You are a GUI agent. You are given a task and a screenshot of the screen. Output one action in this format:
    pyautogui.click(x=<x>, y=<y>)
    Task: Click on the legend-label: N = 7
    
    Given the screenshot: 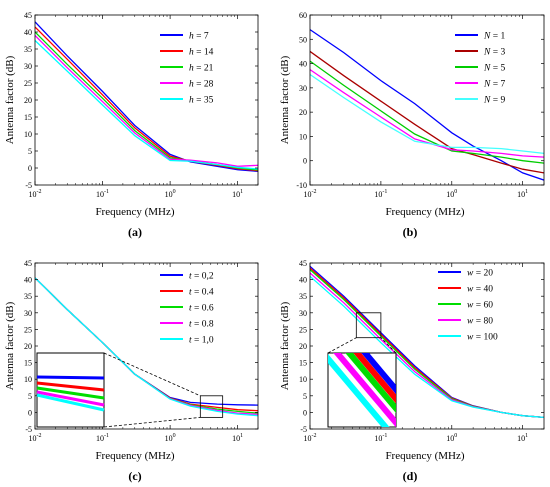 What is the action you would take?
    pyautogui.click(x=494, y=85)
    